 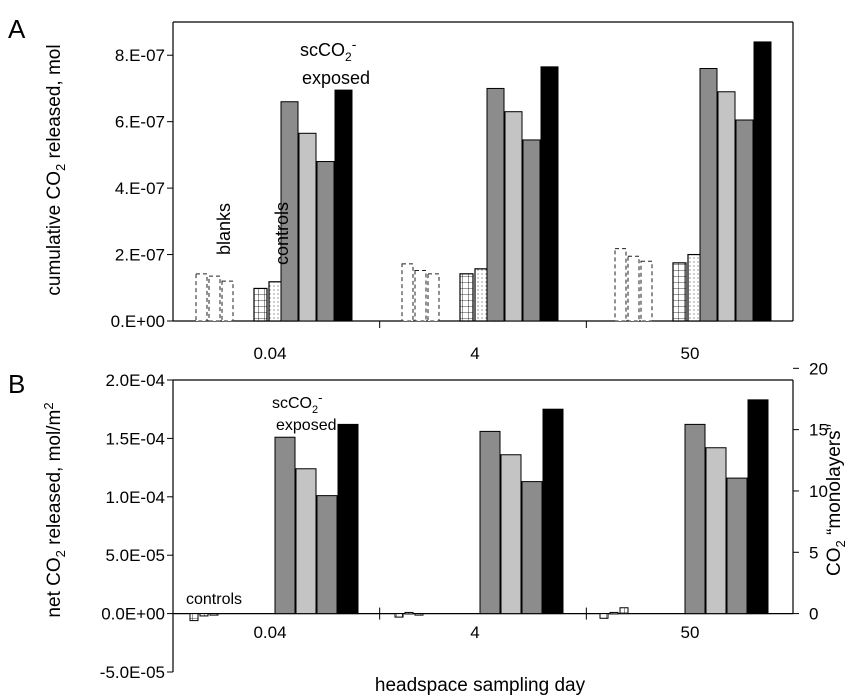 I want to click on y2-tick-label: 15, so click(x=818, y=430).